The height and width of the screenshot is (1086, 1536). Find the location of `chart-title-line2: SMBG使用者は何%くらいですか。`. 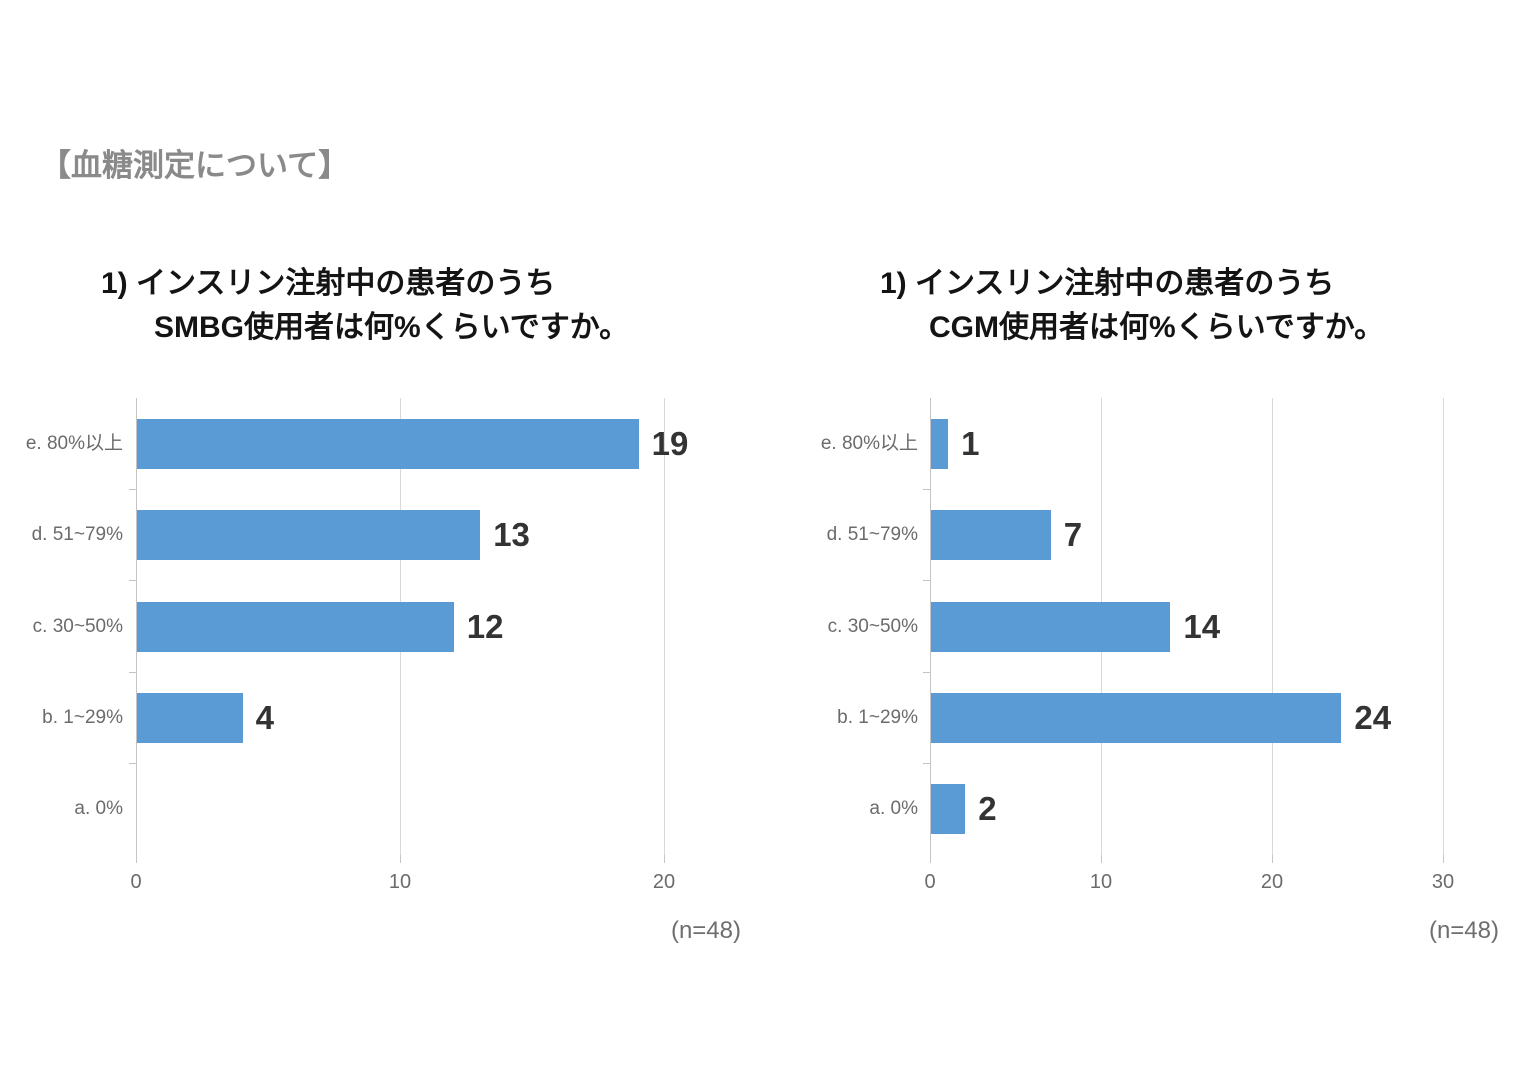

chart-title-line2: SMBG使用者は何%くらいですか。 is located at coordinates (392, 327).